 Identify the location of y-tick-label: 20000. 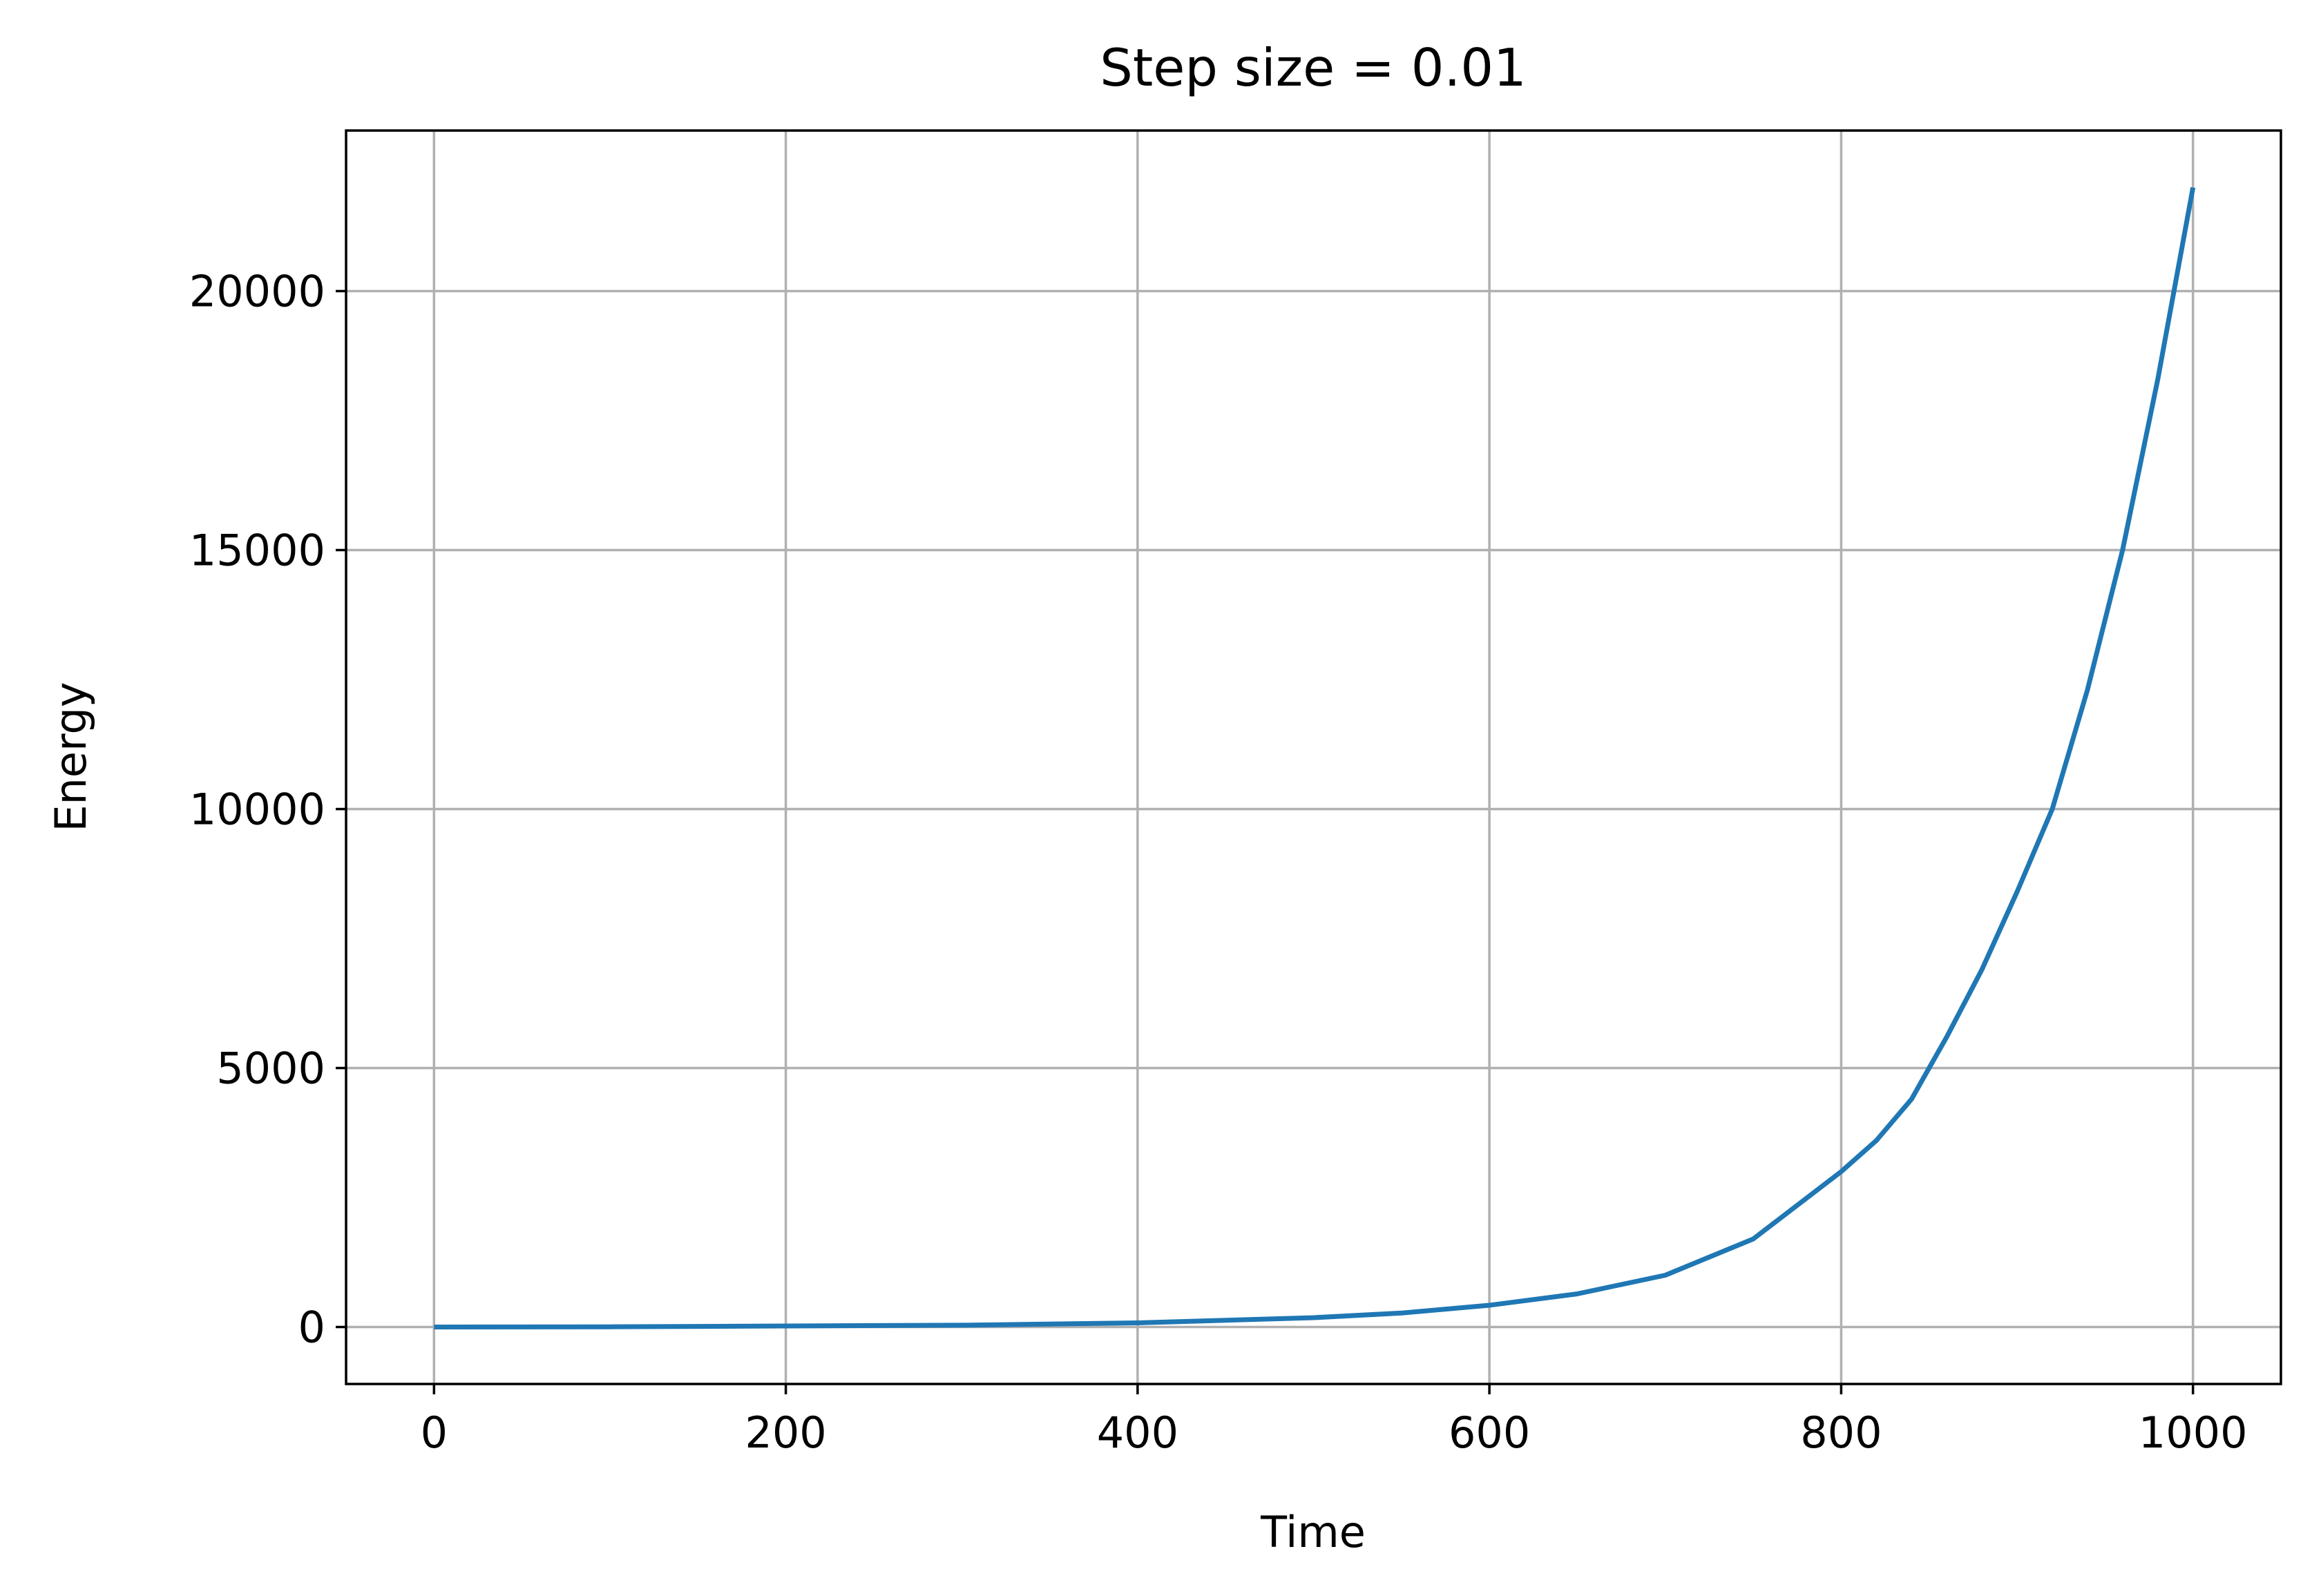
(257, 292).